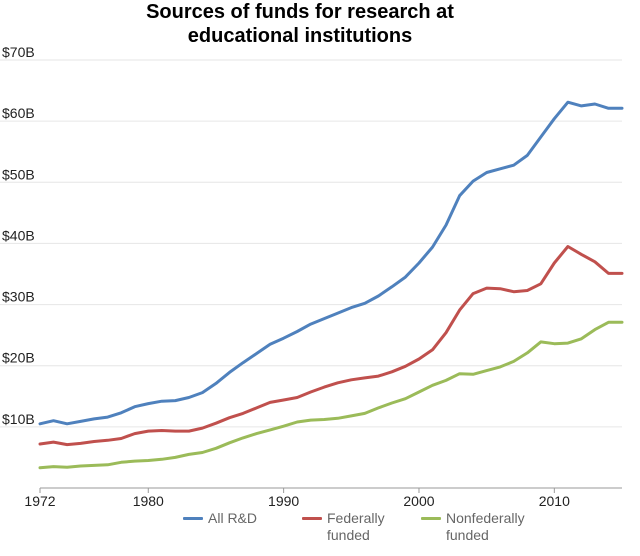  What do you see at coordinates (312, 518) in the screenshot?
I see `legend-swatch-federally-funded` at bounding box center [312, 518].